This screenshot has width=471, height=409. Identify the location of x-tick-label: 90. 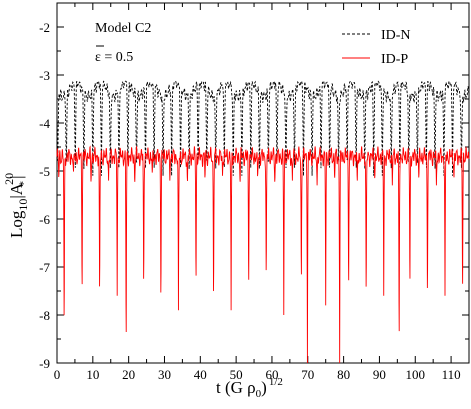
(379, 374).